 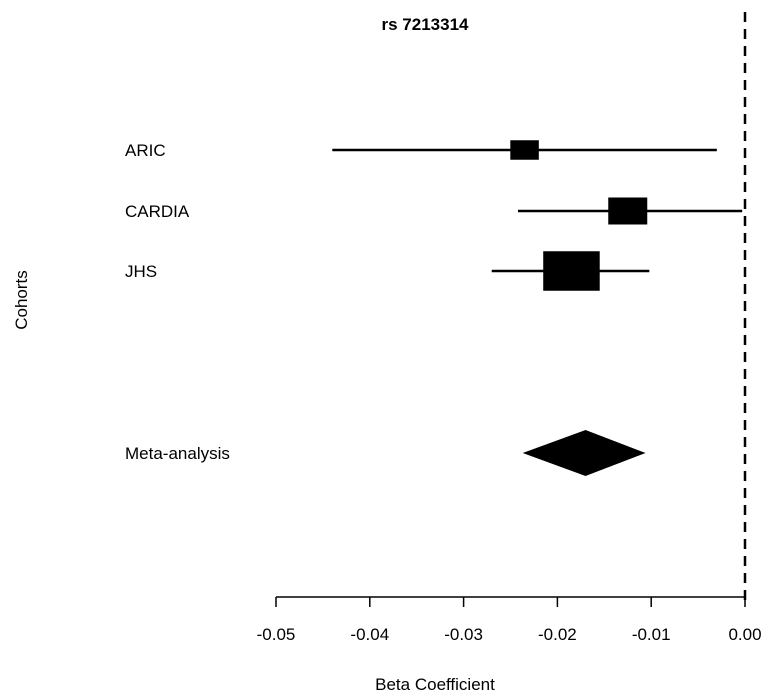 What do you see at coordinates (157, 211) in the screenshot?
I see `study-label-cardia: CARDIA` at bounding box center [157, 211].